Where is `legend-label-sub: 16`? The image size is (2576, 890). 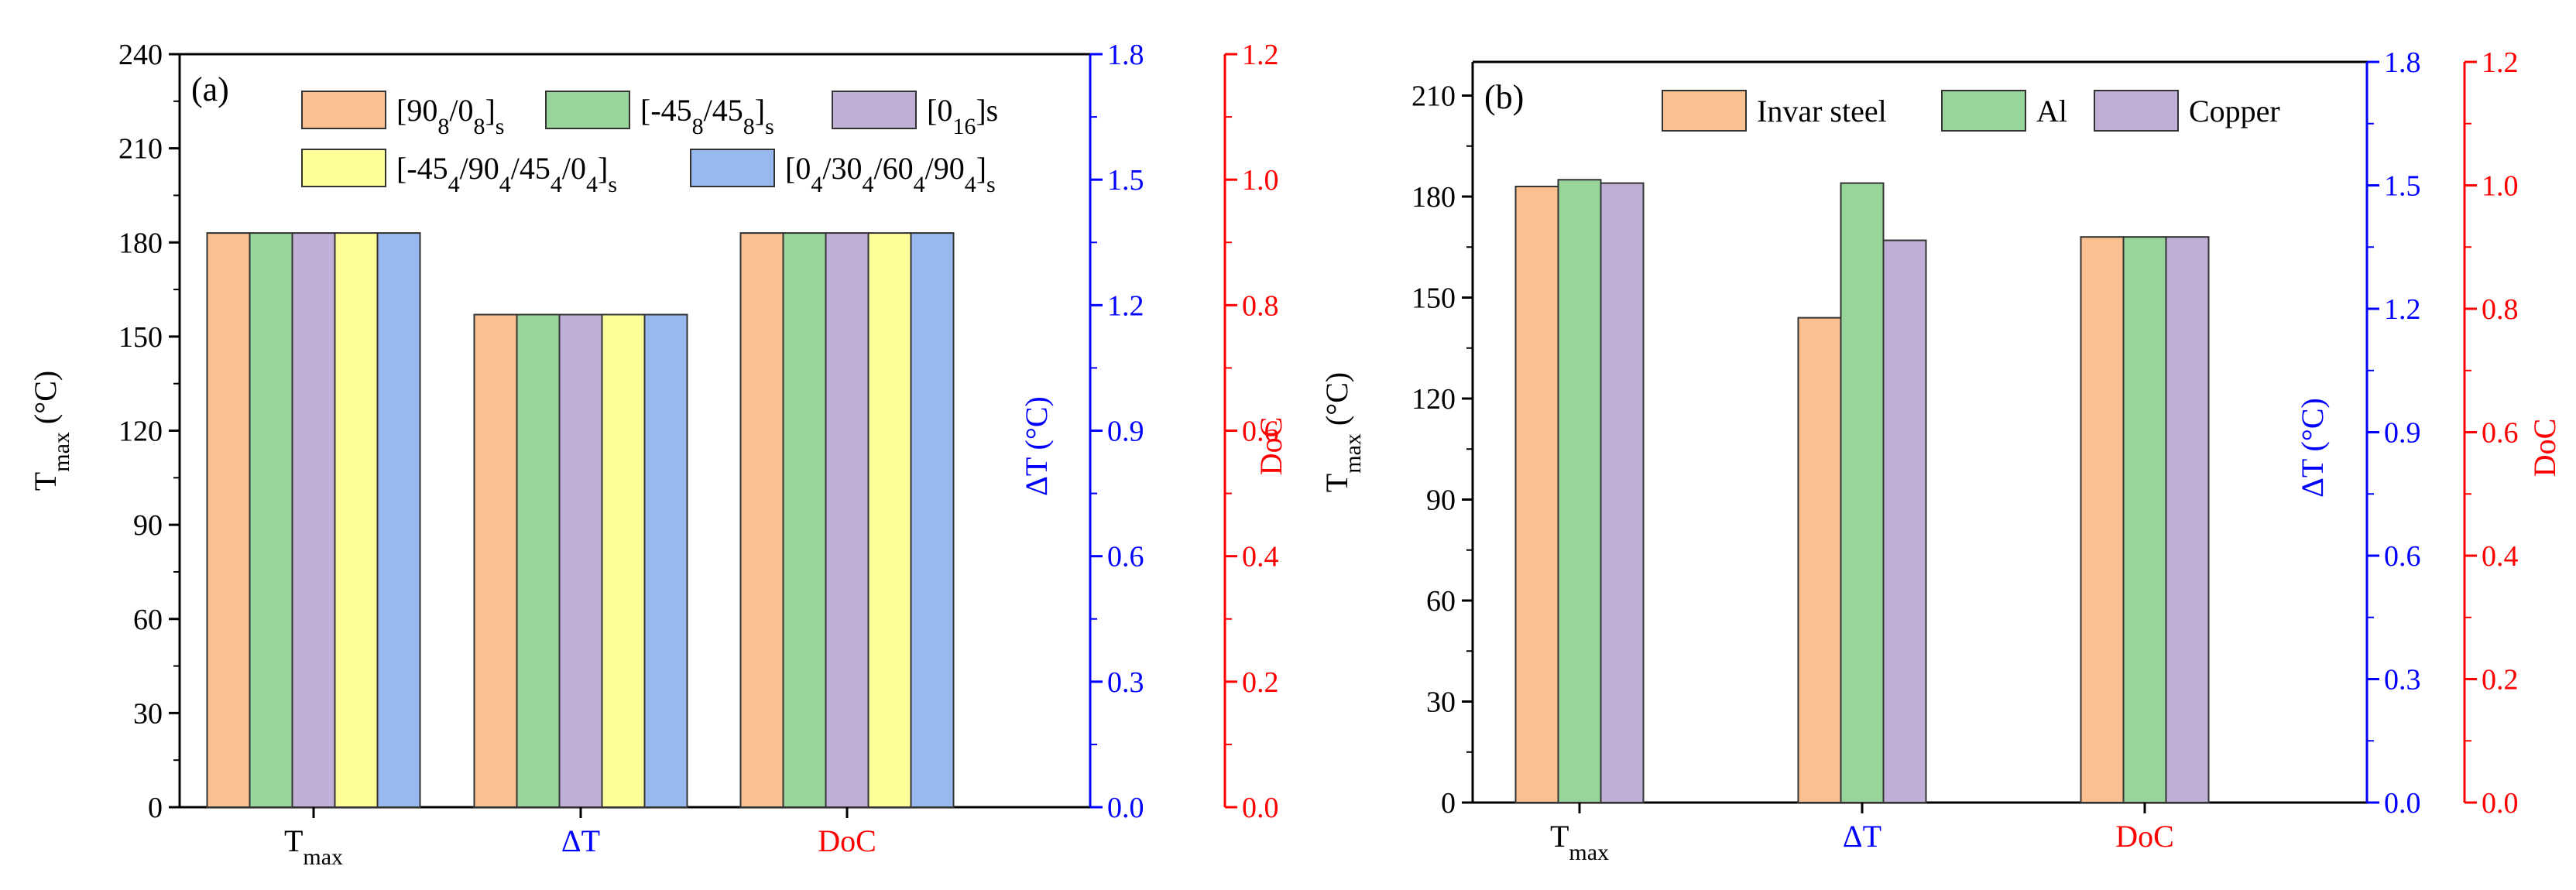
legend-label-sub: 16 is located at coordinates (964, 126).